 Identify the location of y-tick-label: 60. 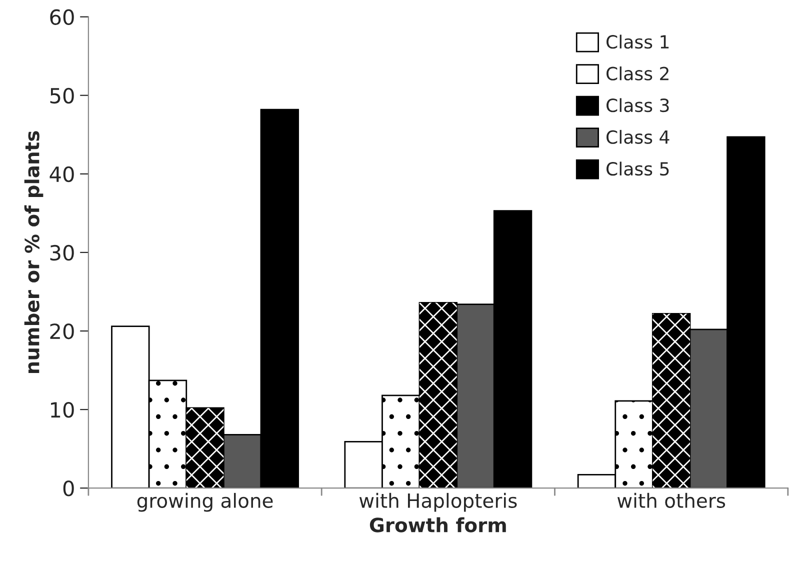
(62, 17).